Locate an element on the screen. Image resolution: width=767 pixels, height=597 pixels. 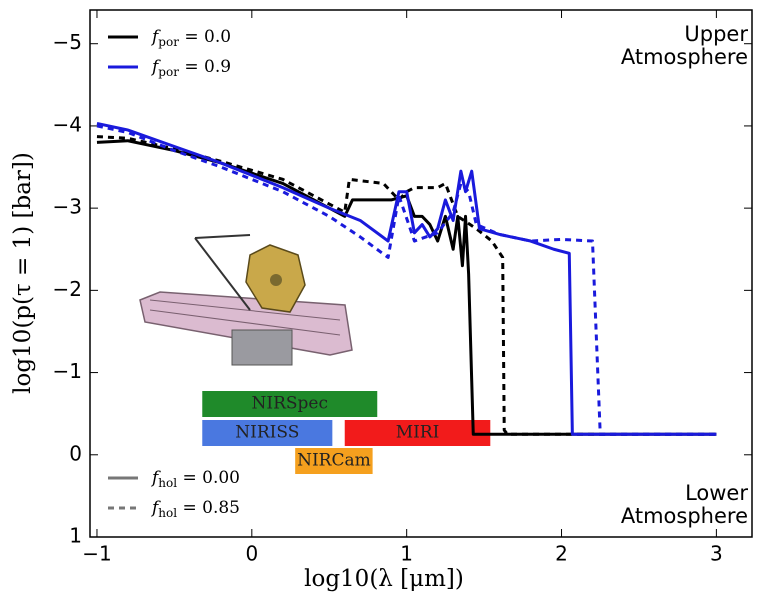
legend-label: fhol = 0.85 is located at coordinates (195, 509).